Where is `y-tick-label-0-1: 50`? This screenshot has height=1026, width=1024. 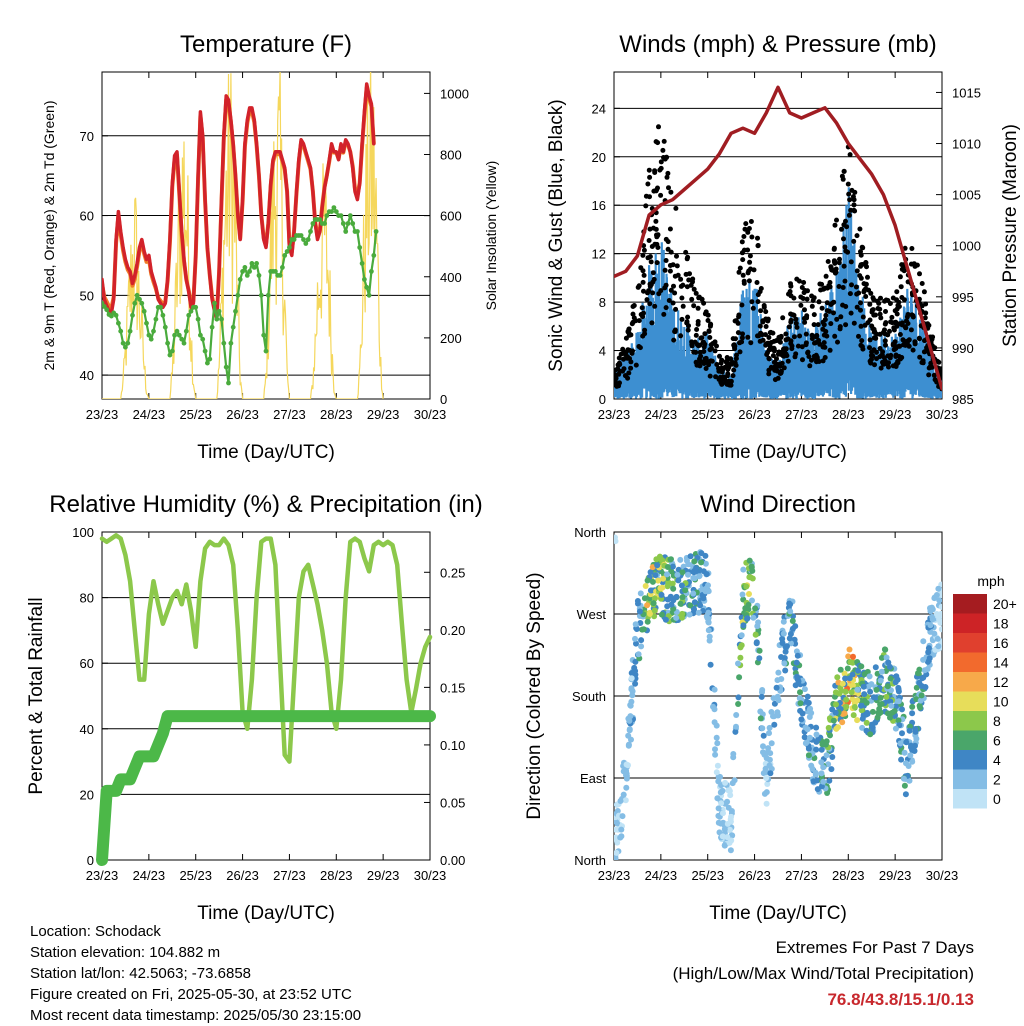
y-tick-label-0-1: 50 is located at coordinates (87, 295).